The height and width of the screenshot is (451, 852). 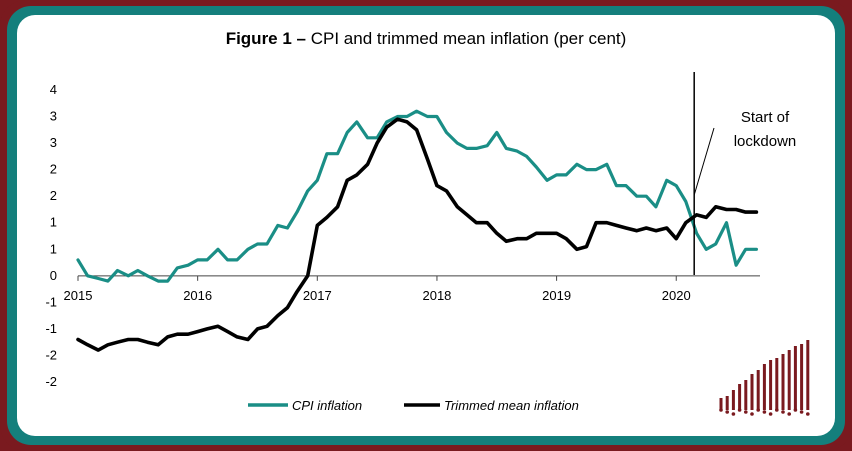 I want to click on x-tick-label: 2015, so click(x=78, y=295).